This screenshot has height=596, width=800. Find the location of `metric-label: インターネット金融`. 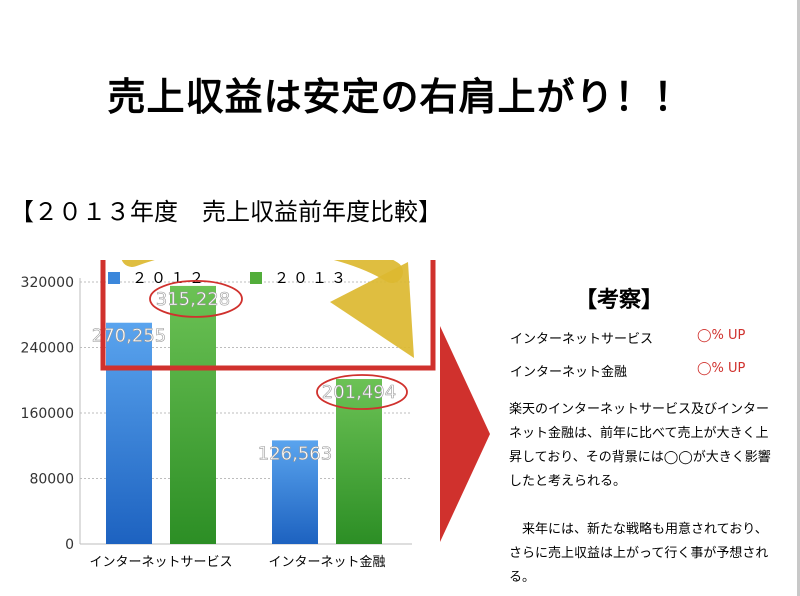

metric-label: インターネット金融 is located at coordinates (569, 372).